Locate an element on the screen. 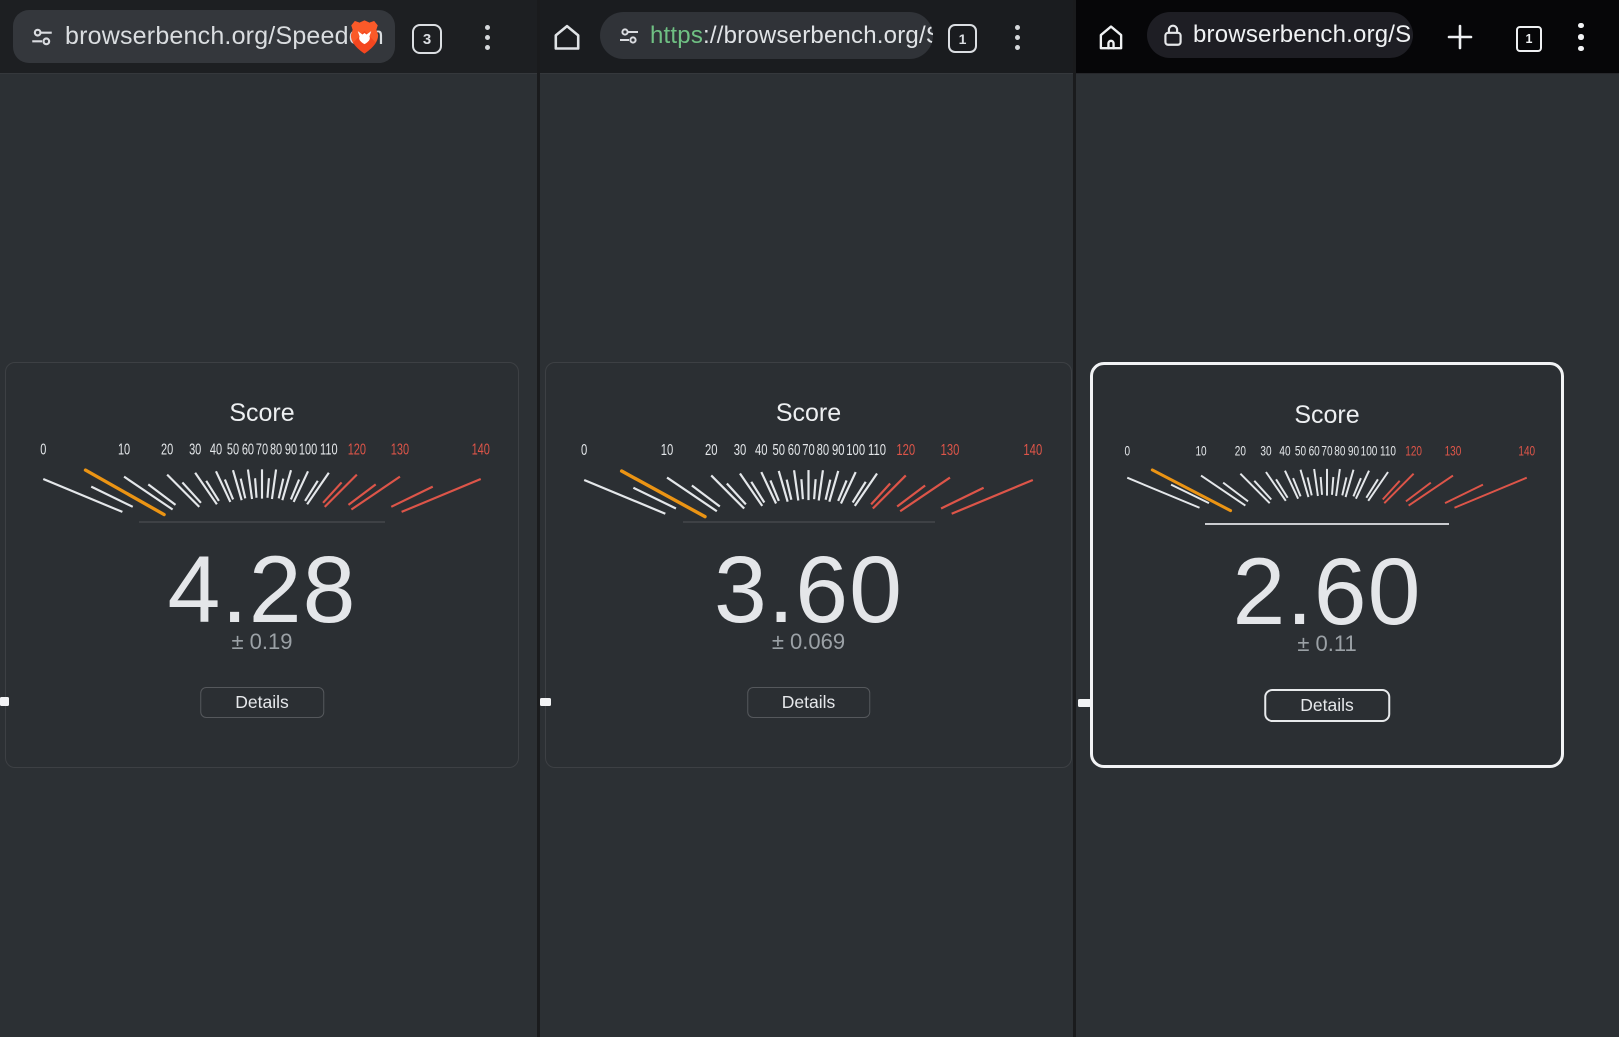  chrome-toolbar: https://browserbench.org/Spe 1 is located at coordinates (806, 37).